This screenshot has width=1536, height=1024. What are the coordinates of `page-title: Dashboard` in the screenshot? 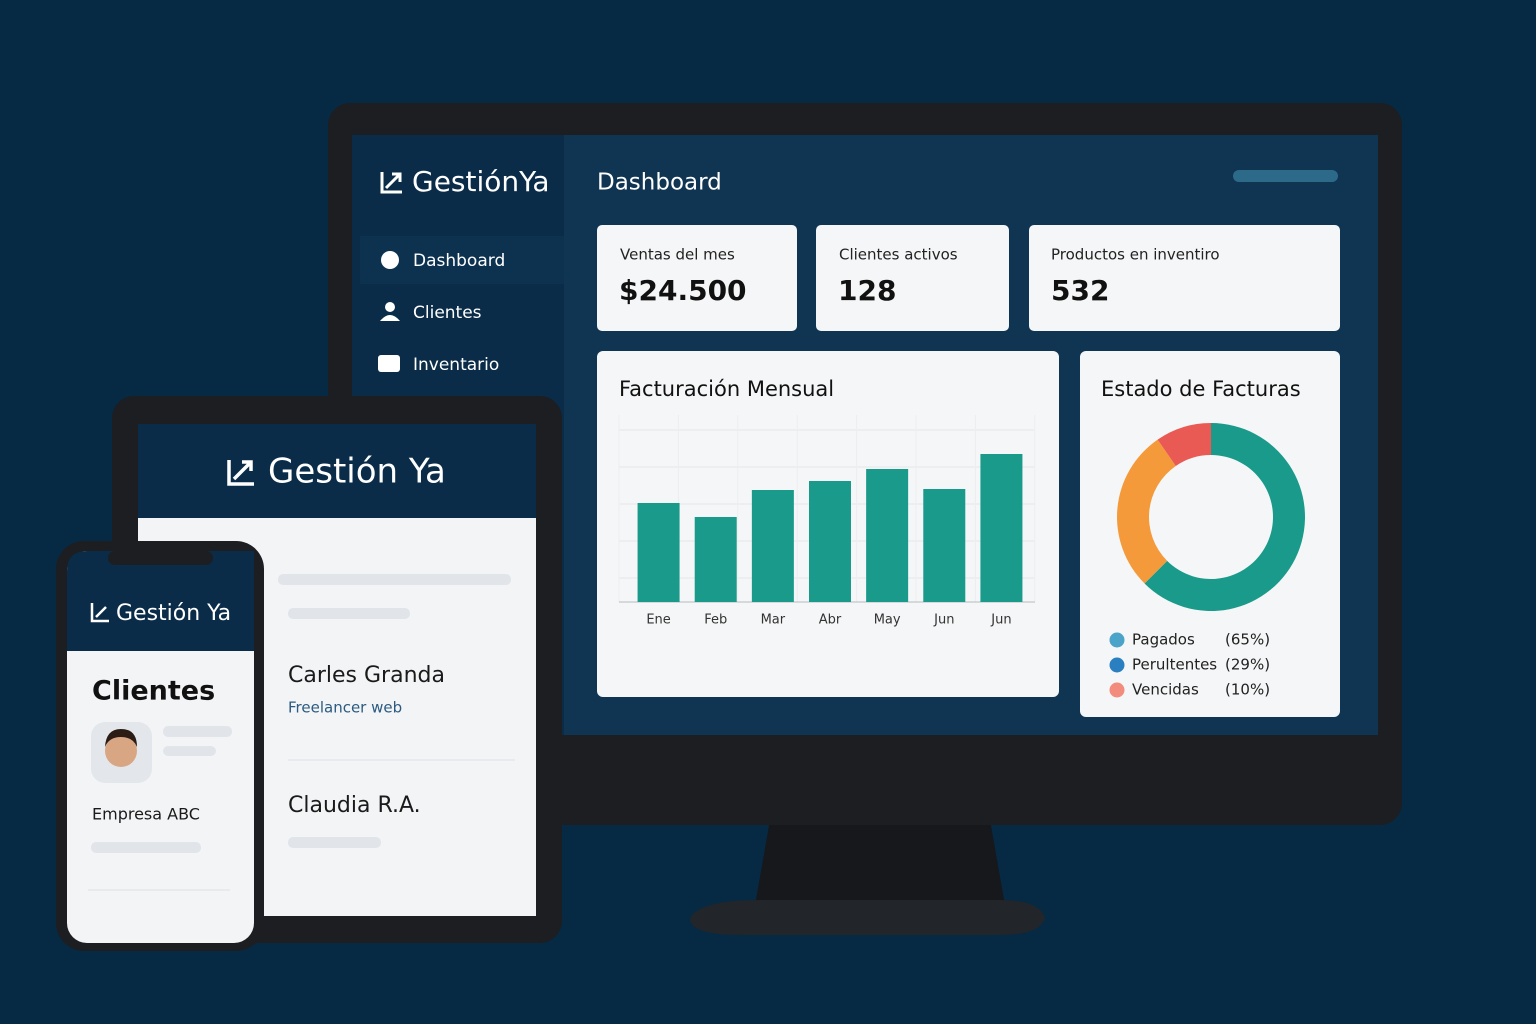 It's located at (659, 183).